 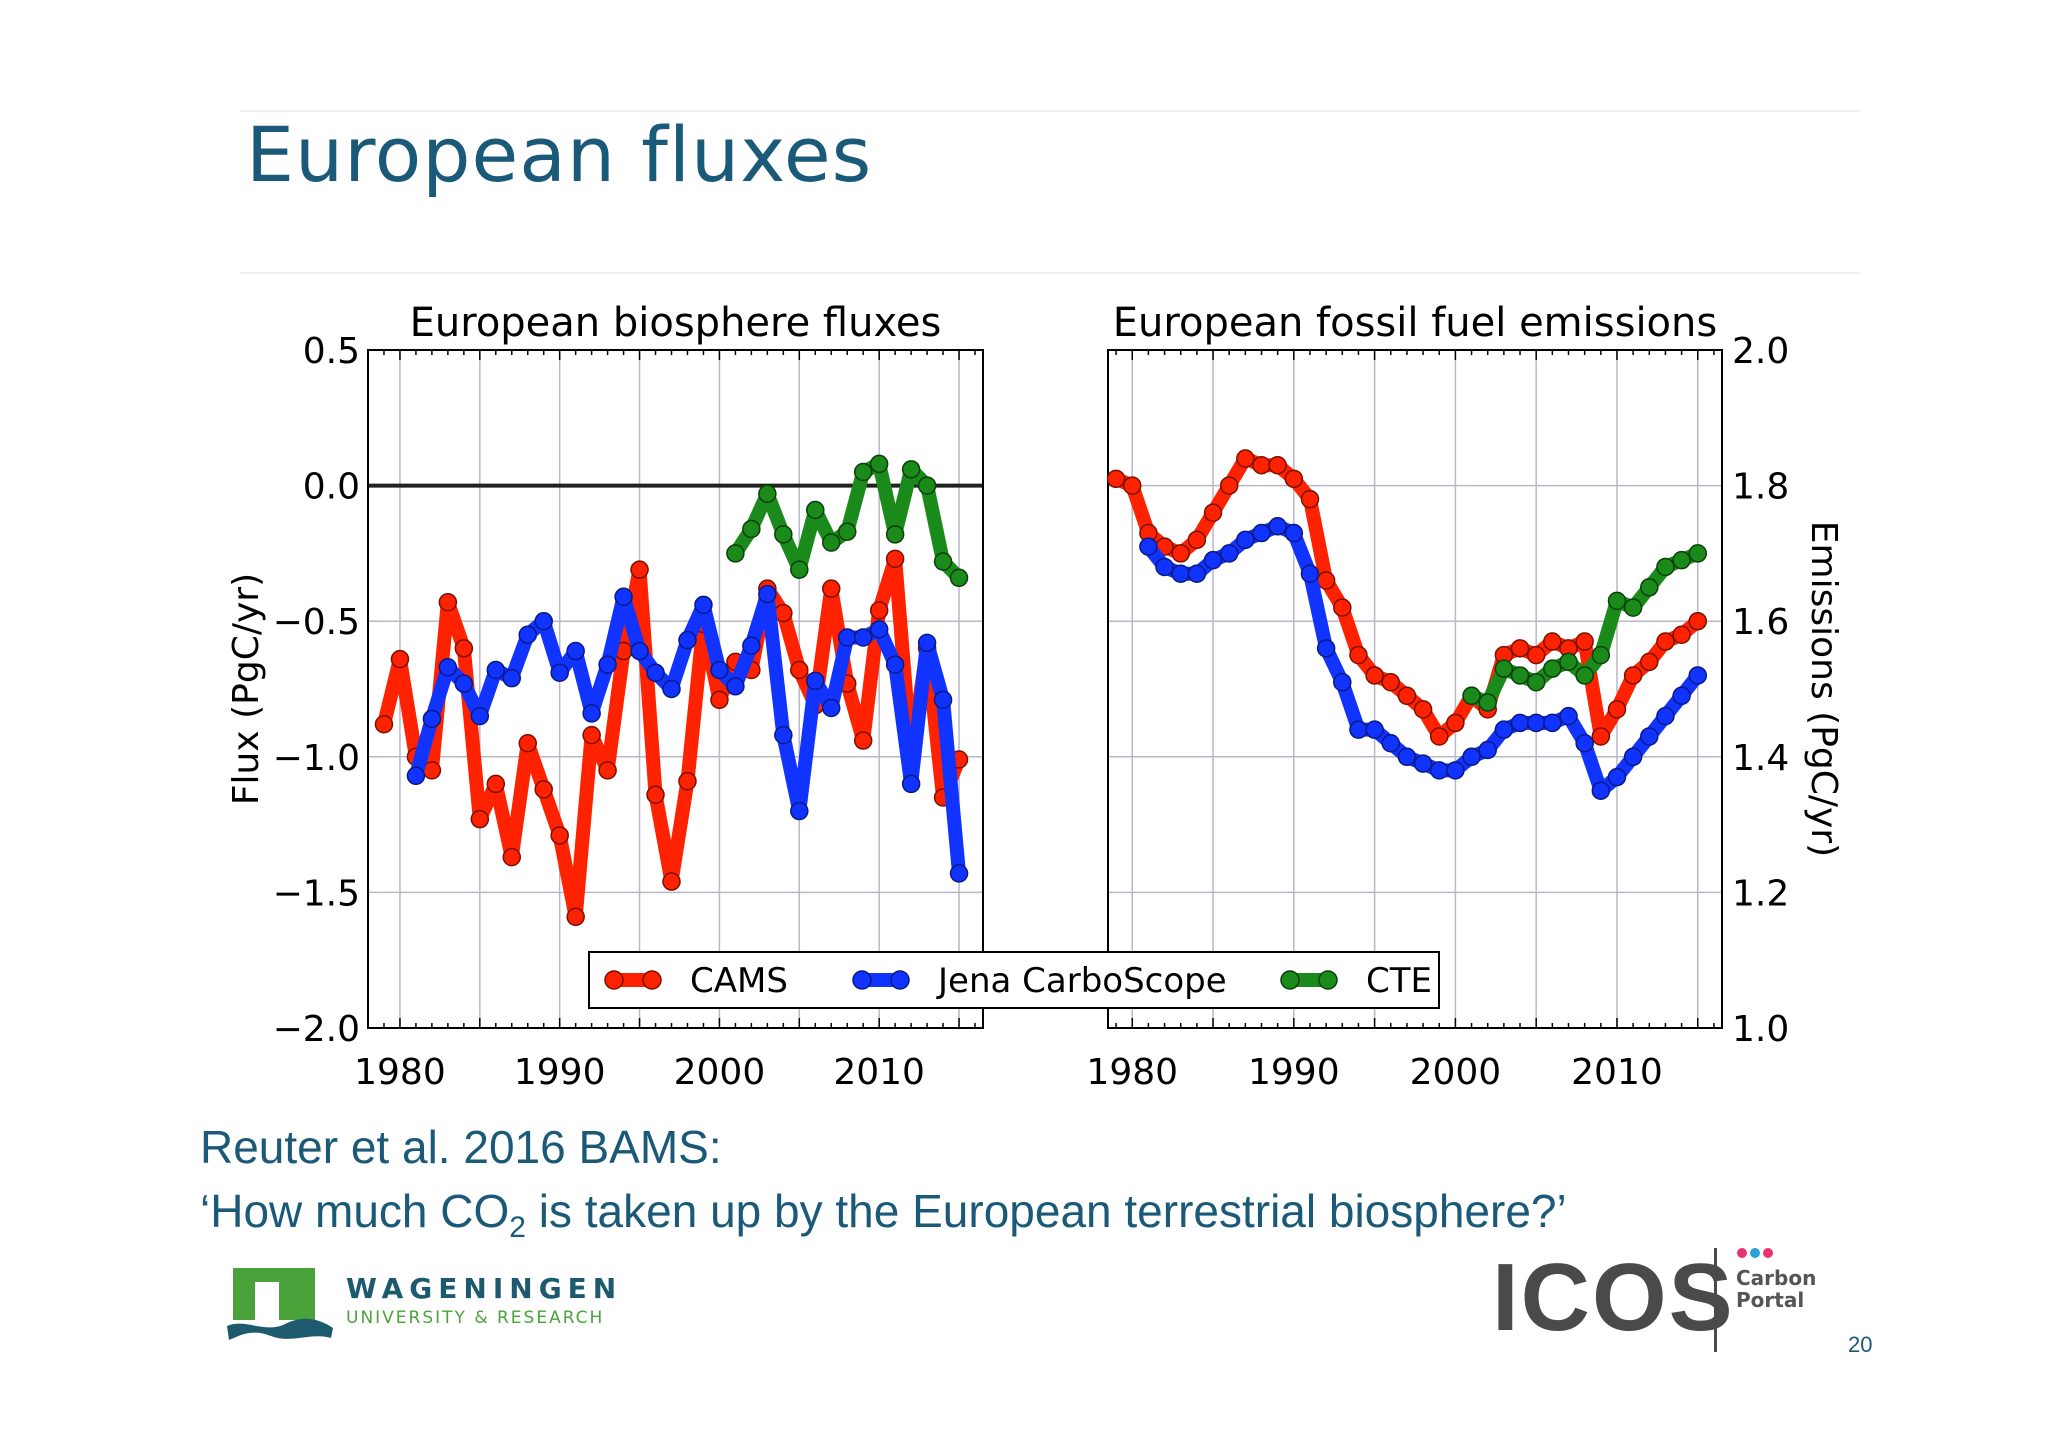 What do you see at coordinates (1760, 1029) in the screenshot?
I see `y-tick-label: 1.0` at bounding box center [1760, 1029].